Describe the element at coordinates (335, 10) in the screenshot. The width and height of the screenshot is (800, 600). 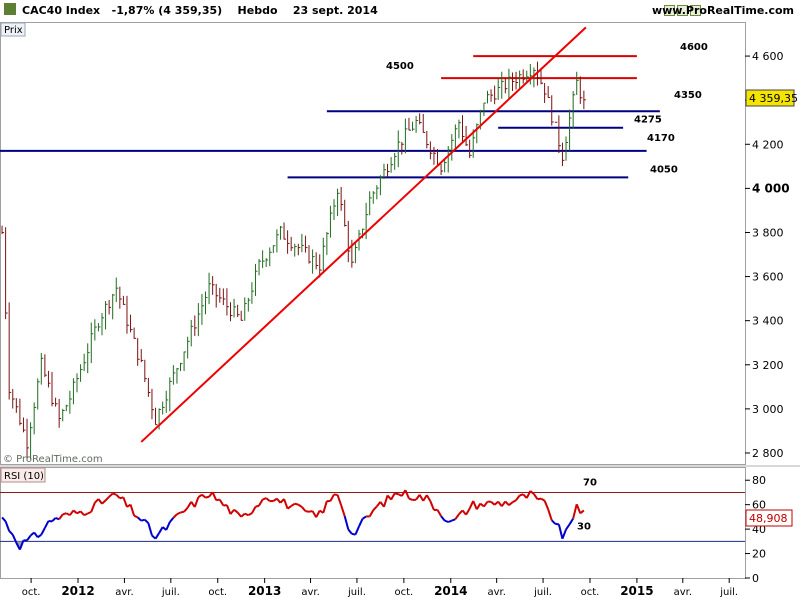
I see `date: 23 sept. 2014` at that location.